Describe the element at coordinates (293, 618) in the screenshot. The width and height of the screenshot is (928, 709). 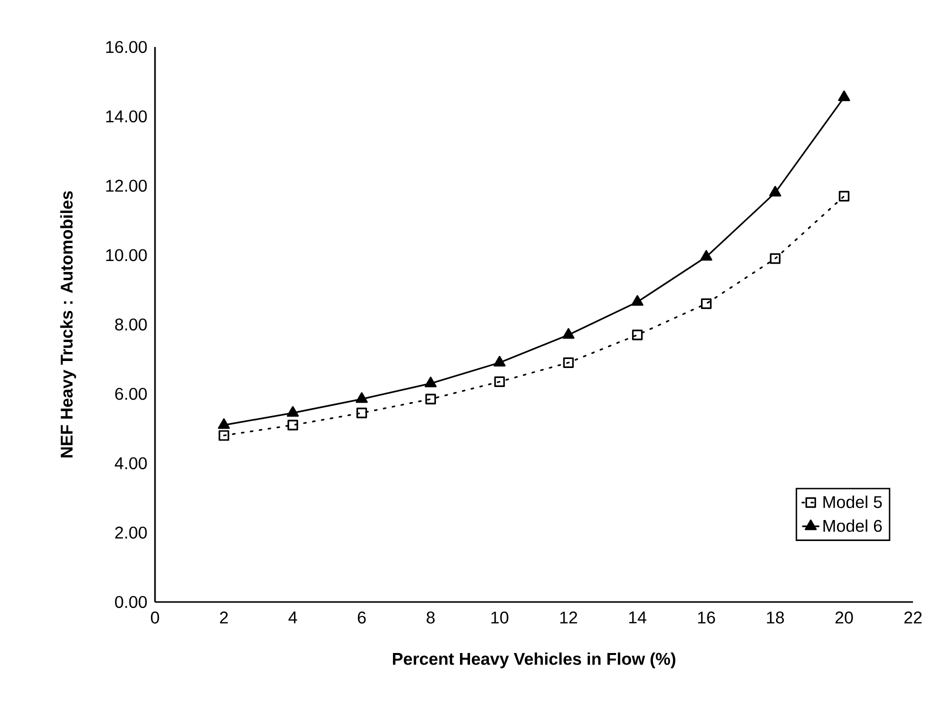
I see `x-tick-label: 4` at that location.